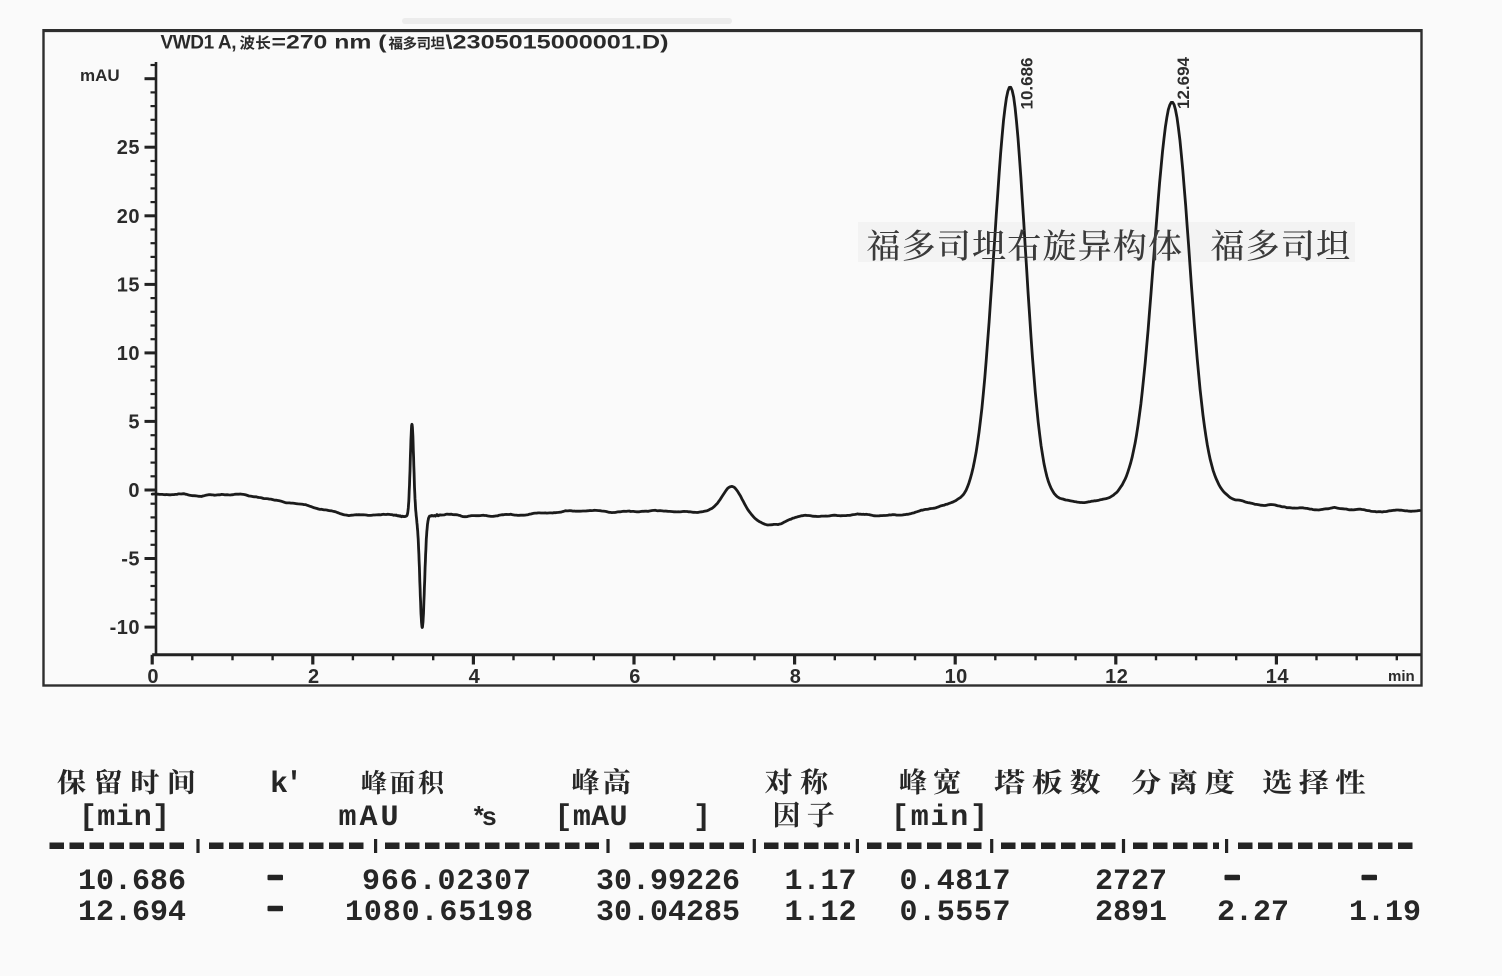 The image size is (1502, 976). I want to click on svg-text: 25, so click(128, 148).